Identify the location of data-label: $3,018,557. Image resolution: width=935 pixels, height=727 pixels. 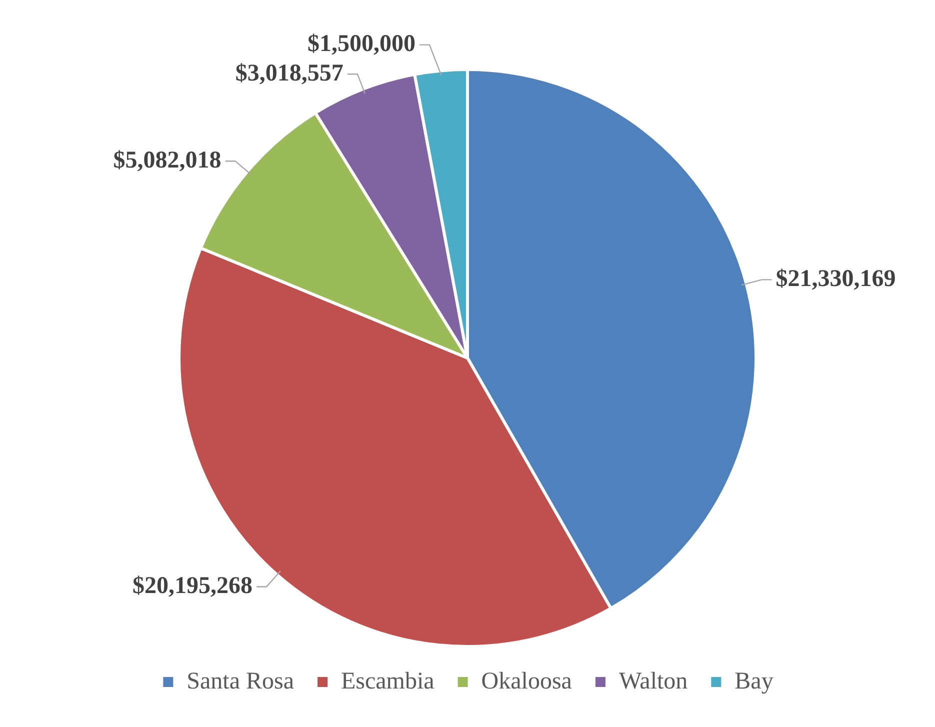
(289, 73).